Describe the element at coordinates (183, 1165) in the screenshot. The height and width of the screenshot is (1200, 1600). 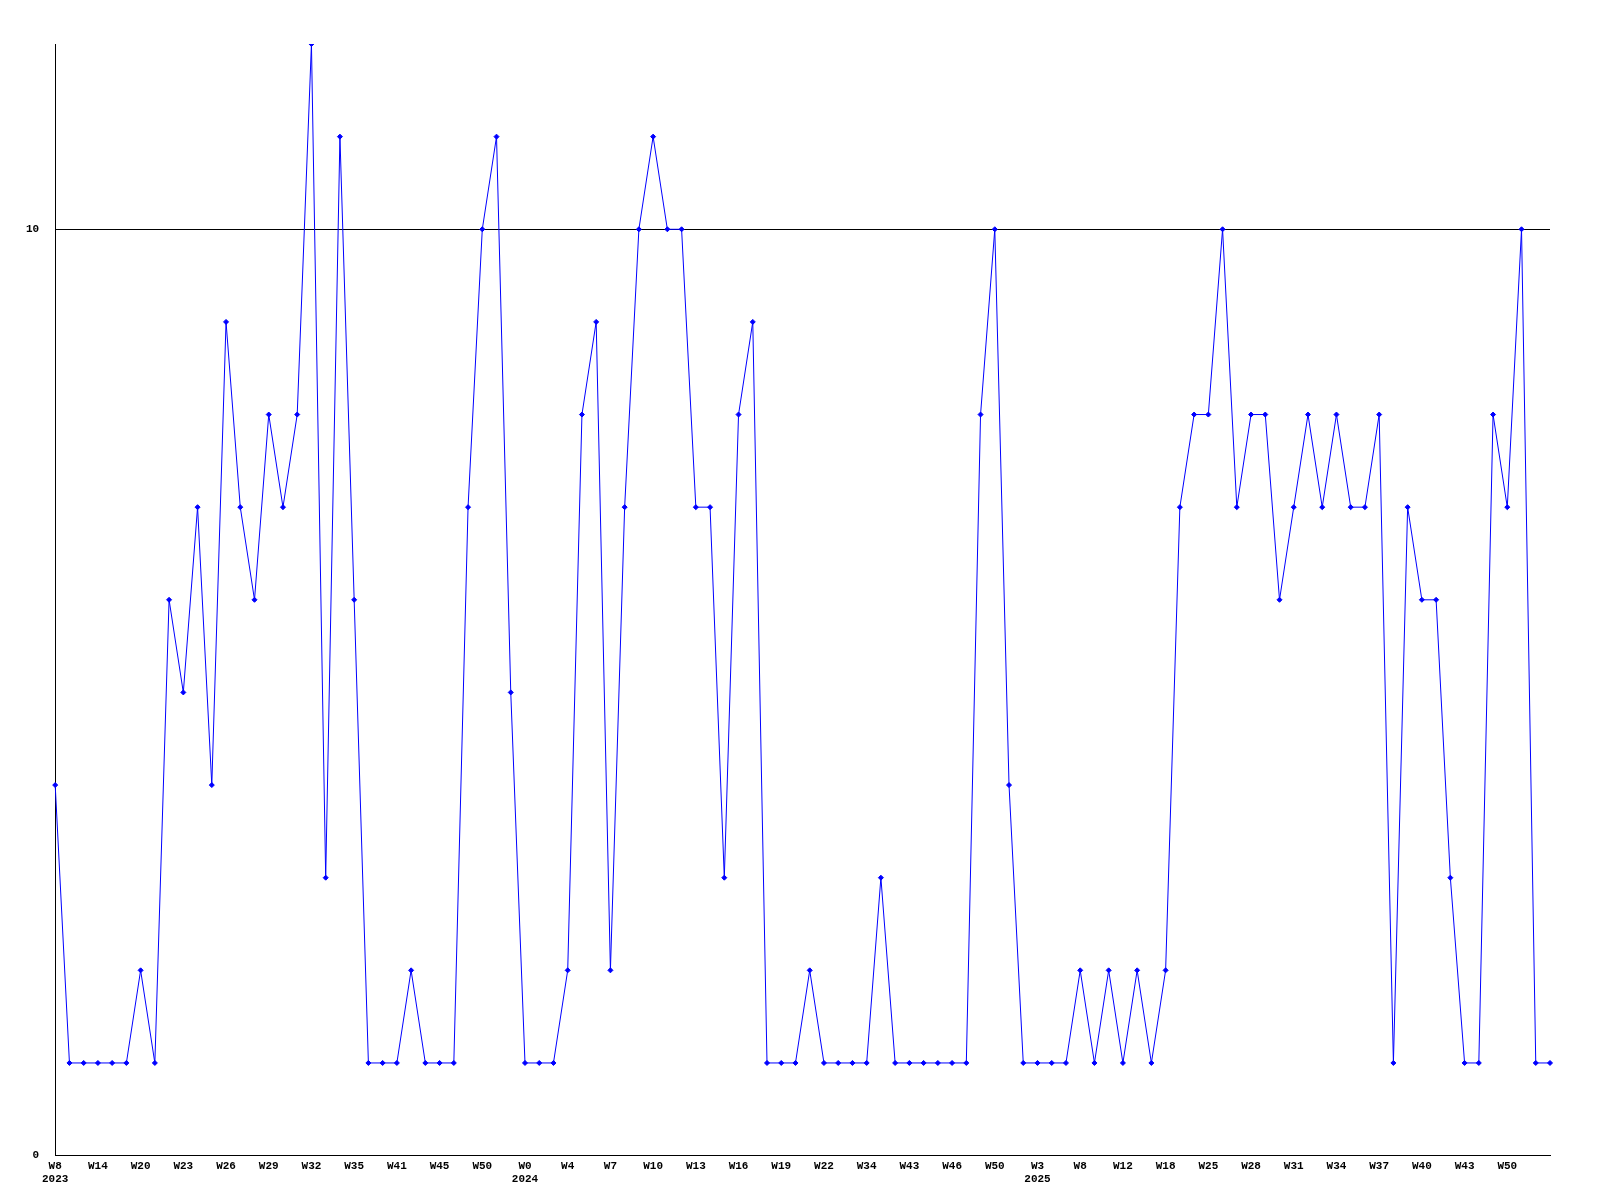
I see `x-tick-label: W23` at that location.